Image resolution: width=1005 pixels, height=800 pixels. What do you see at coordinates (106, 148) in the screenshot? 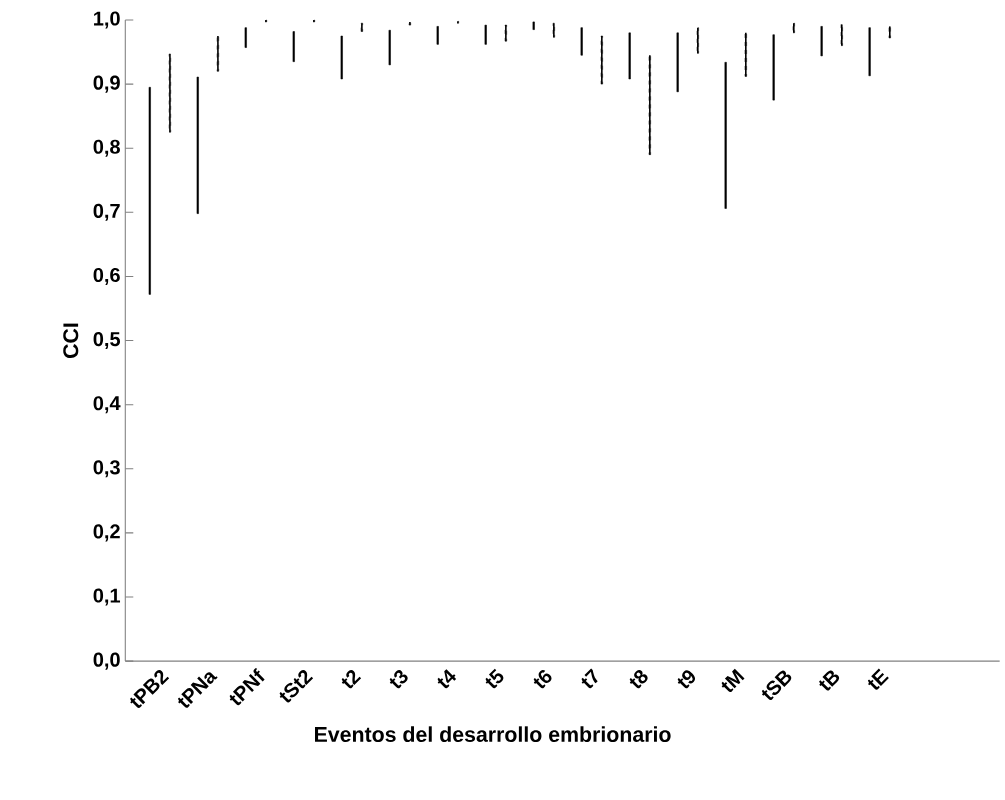
I see `y-tick-label: 0,8` at bounding box center [106, 148].